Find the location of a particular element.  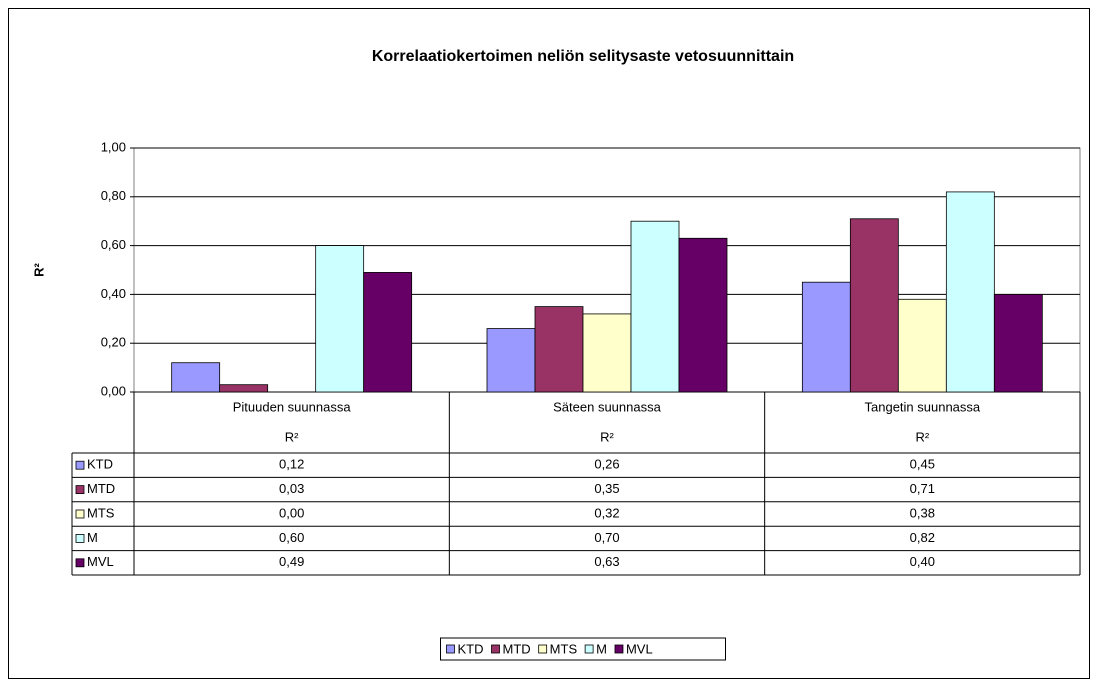

table-value: 0,71 is located at coordinates (922, 488).